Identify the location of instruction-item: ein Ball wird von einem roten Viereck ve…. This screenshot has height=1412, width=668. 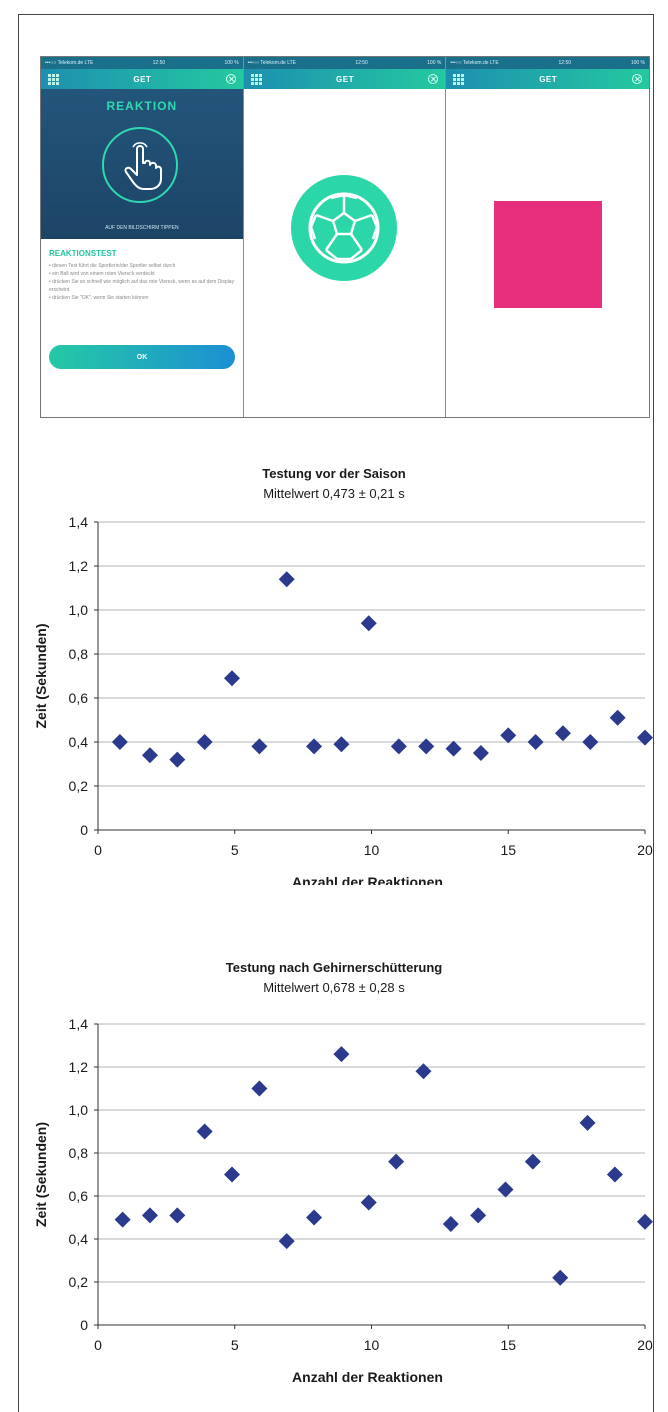
(143, 274).